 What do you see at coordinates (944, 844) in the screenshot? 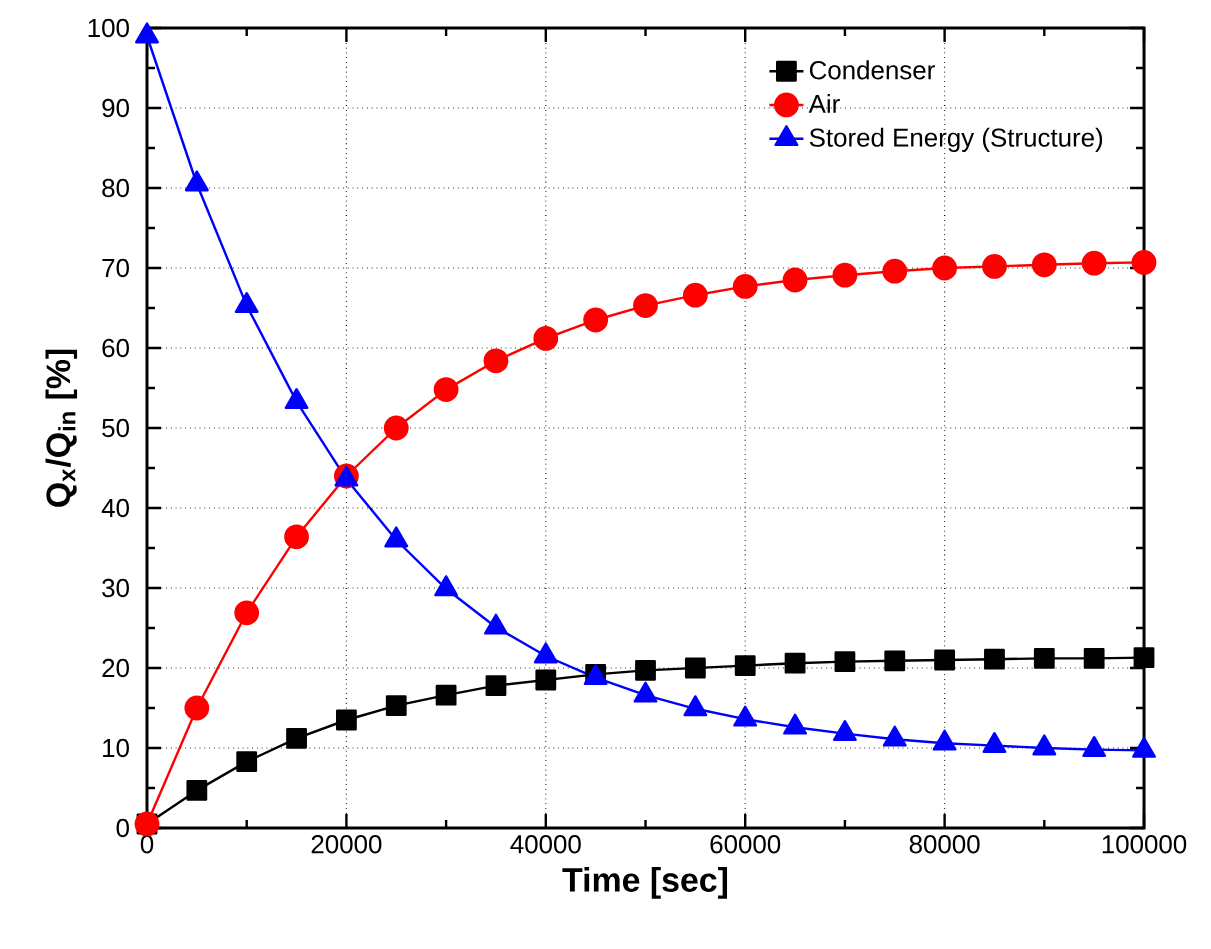
I see `x-tick-label: 80000` at bounding box center [944, 844].